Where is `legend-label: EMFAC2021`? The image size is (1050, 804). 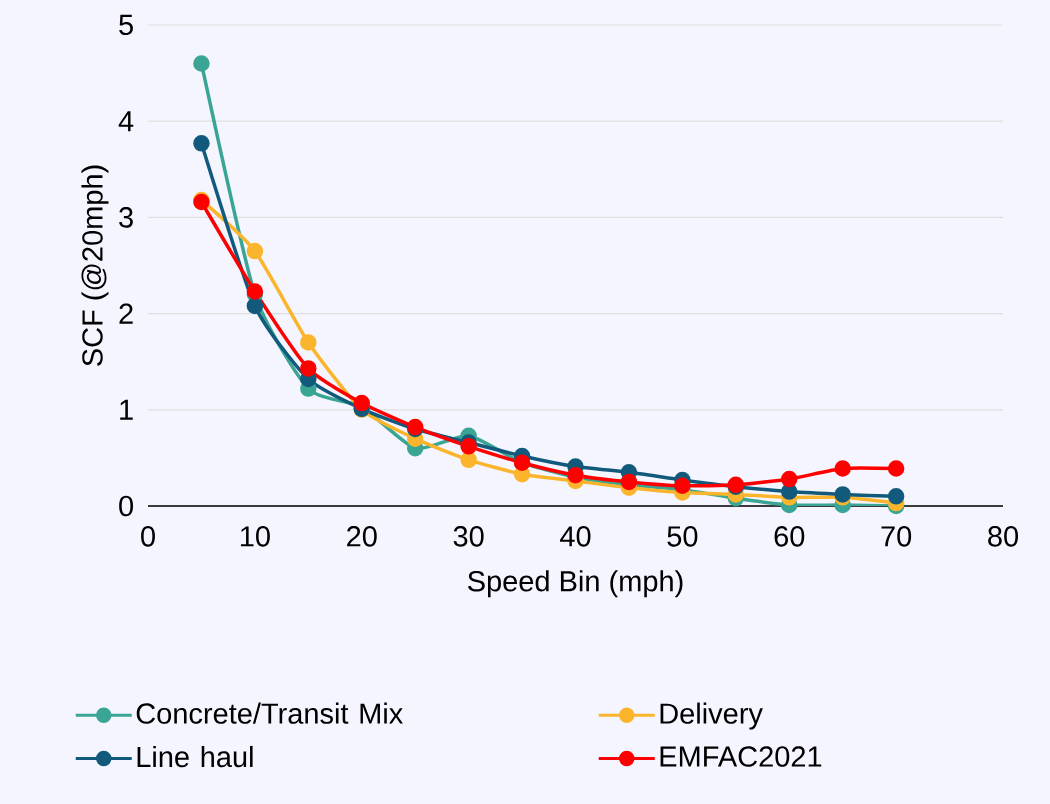 legend-label: EMFAC2021 is located at coordinates (741, 756).